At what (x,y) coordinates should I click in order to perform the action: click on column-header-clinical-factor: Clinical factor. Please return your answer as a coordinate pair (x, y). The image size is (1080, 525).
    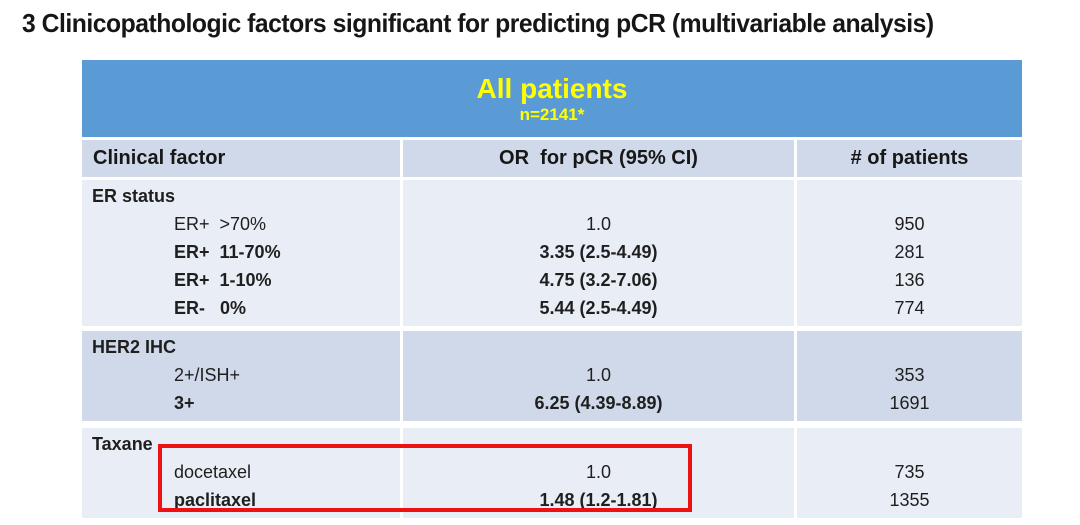
    Looking at the image, I should click on (241, 158).